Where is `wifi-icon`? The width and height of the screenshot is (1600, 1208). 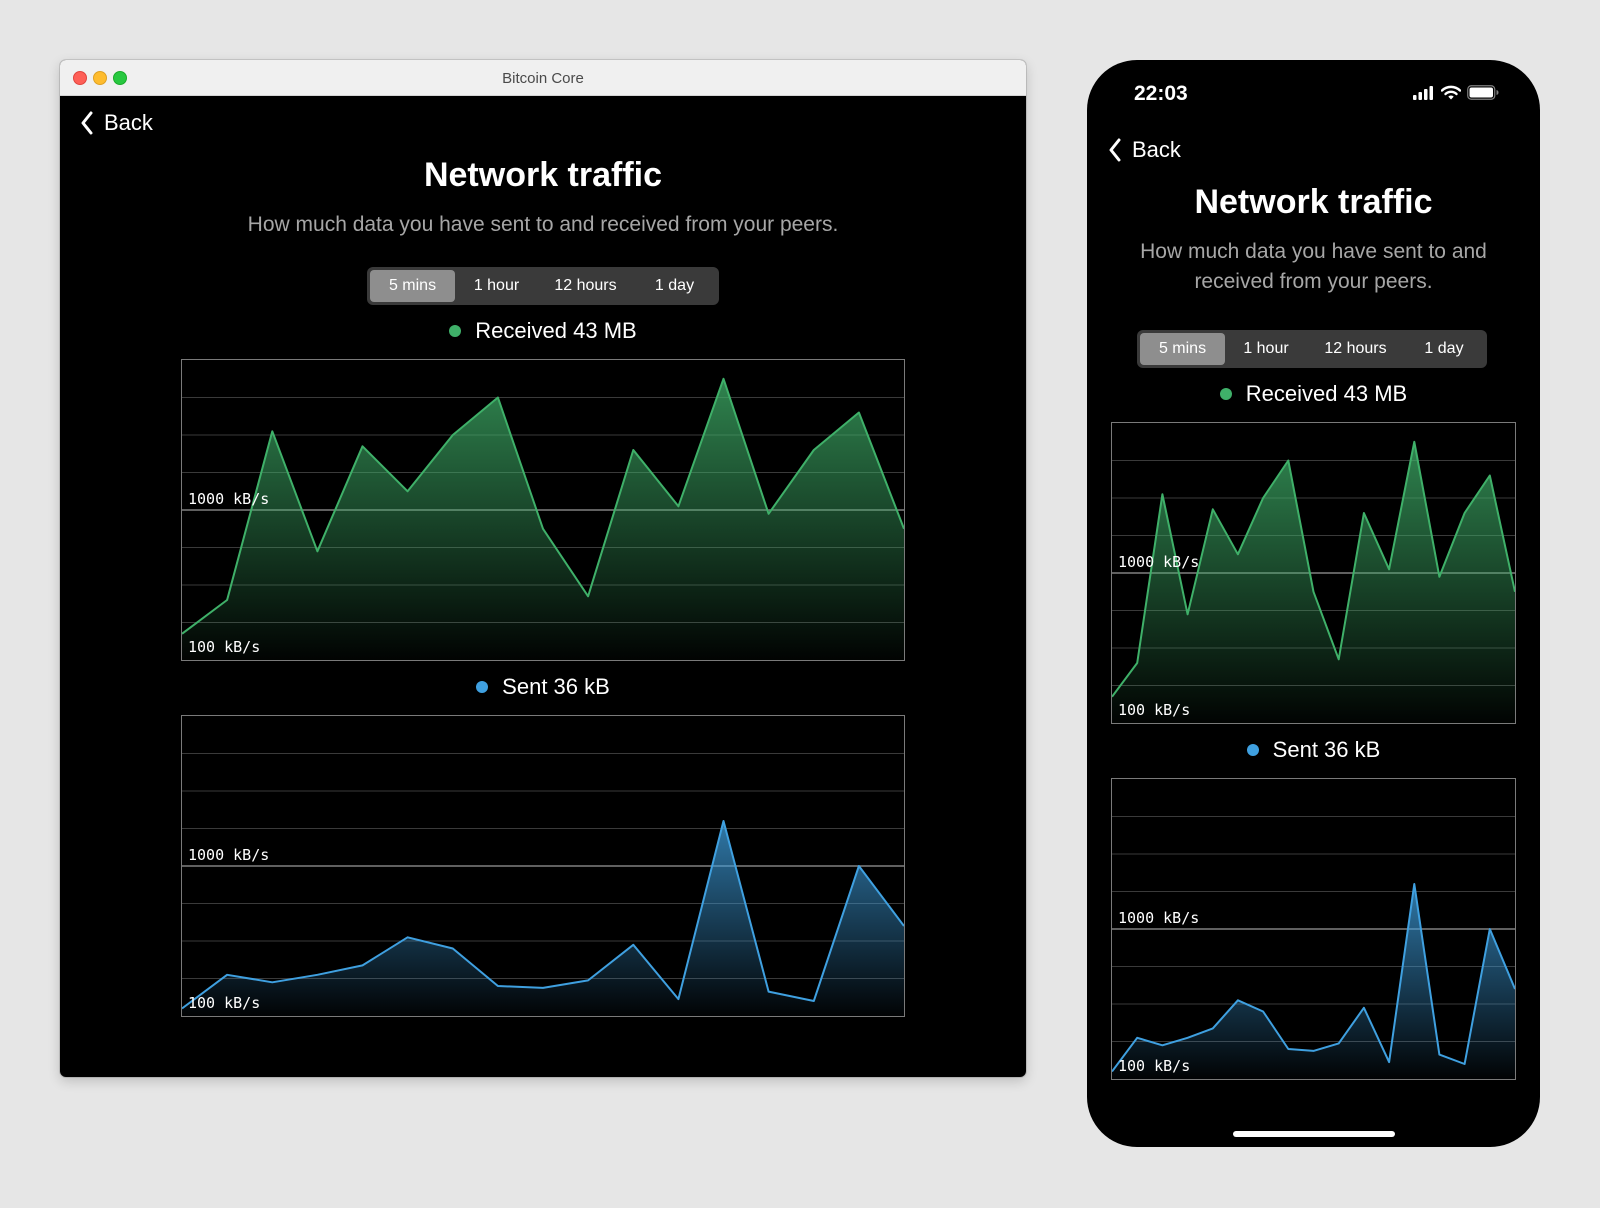
wifi-icon is located at coordinates (1451, 92).